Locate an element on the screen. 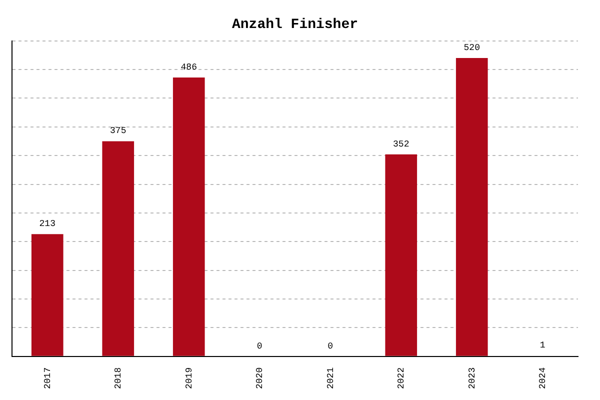 The width and height of the screenshot is (600, 400). data-label: 1 is located at coordinates (543, 345).